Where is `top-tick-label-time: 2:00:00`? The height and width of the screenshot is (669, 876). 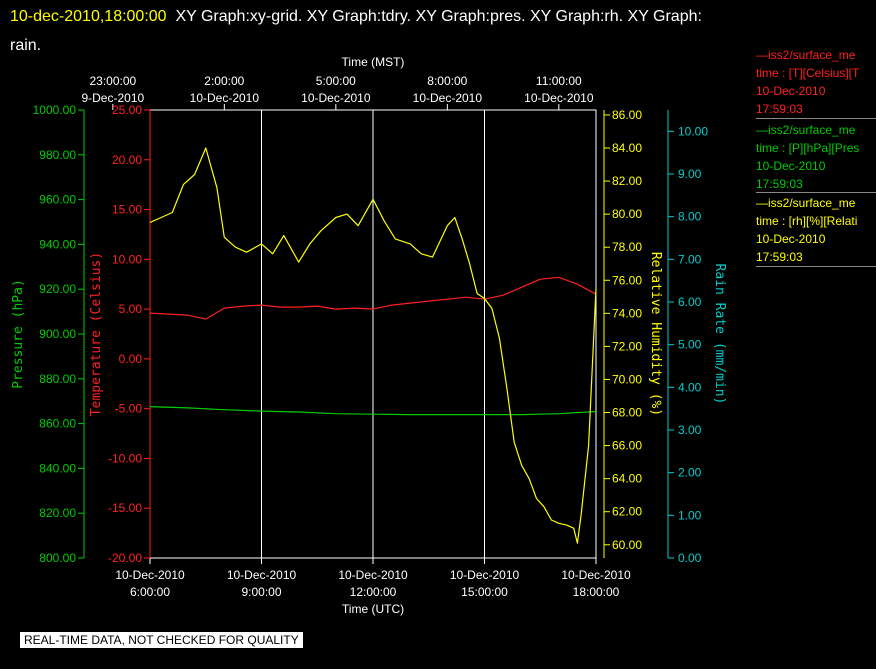 top-tick-label-time: 2:00:00 is located at coordinates (224, 81).